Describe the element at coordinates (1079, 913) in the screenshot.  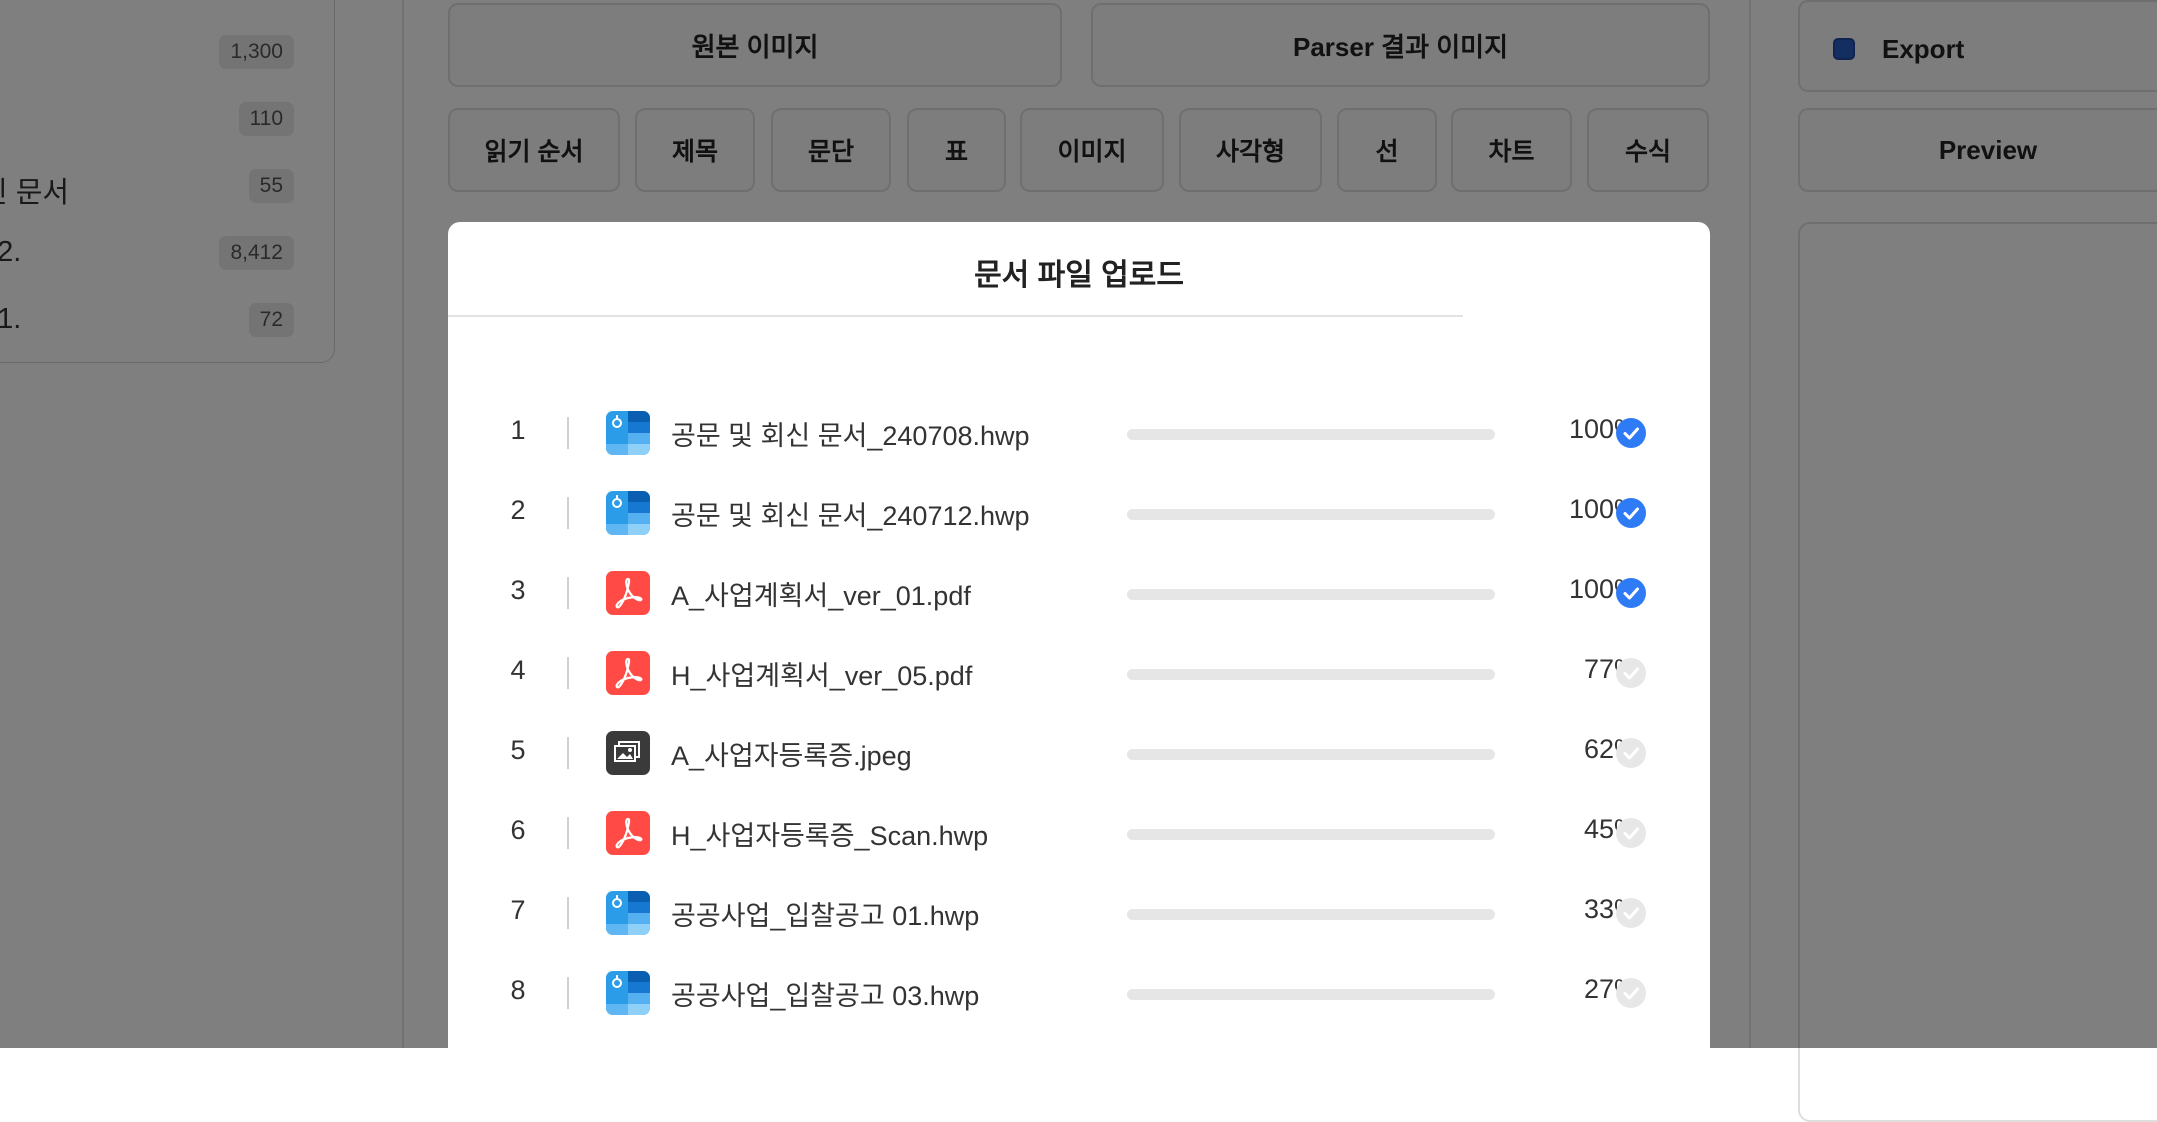
I see `upload-file-row: 7 공공사업_입찰공고 01.hwp 33%` at that location.